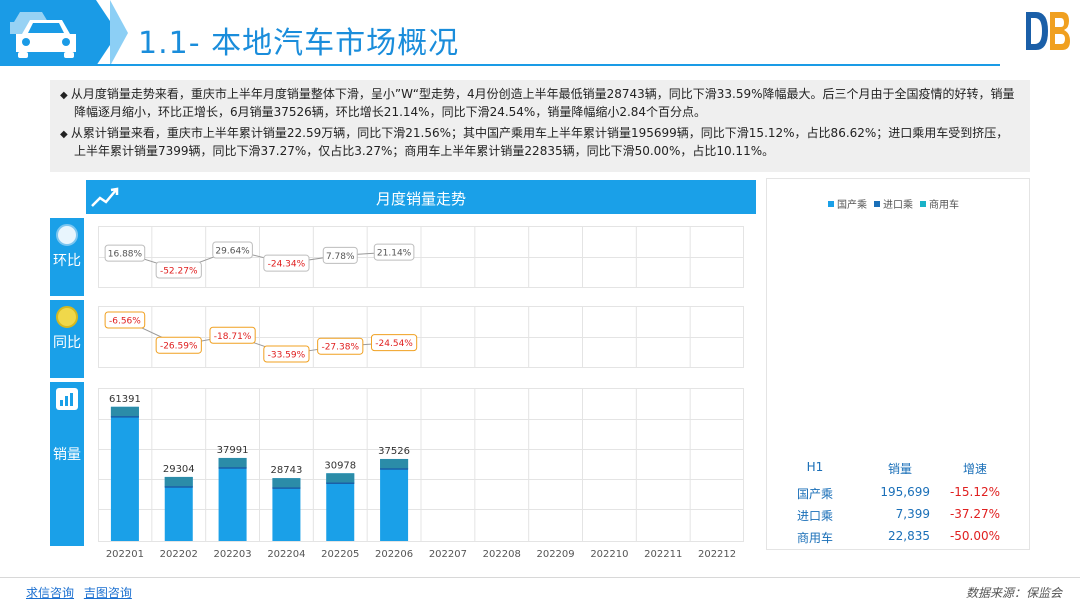 This screenshot has height=608, width=1080. What do you see at coordinates (43, 35) in the screenshot?
I see `car-icon` at bounding box center [43, 35].